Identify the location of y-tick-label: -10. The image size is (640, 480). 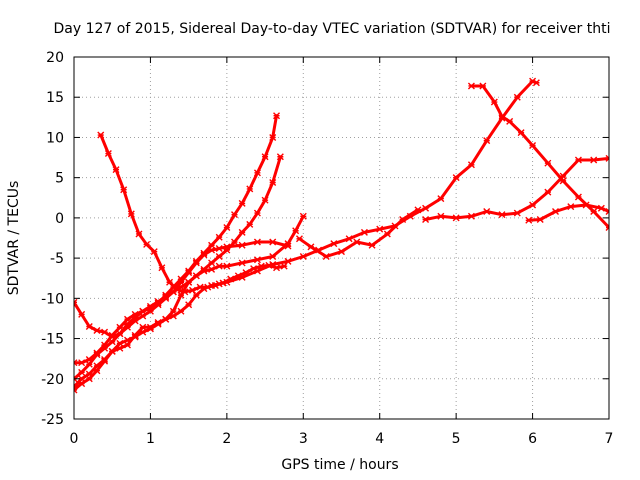
(52, 299).